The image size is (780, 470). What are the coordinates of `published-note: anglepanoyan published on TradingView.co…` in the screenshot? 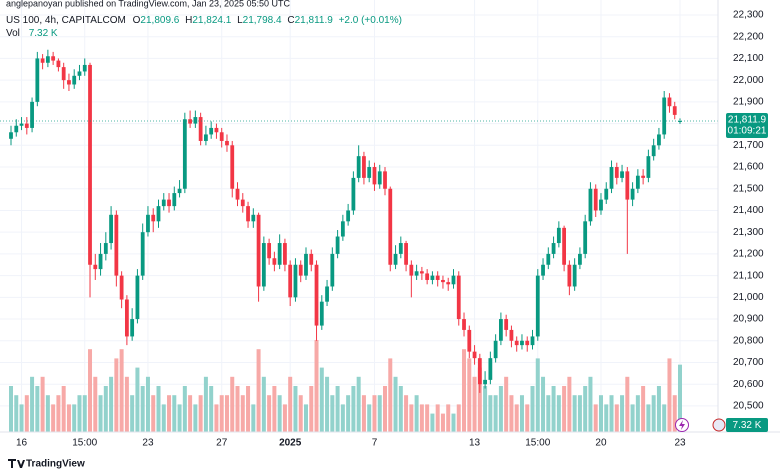 It's located at (148, 4).